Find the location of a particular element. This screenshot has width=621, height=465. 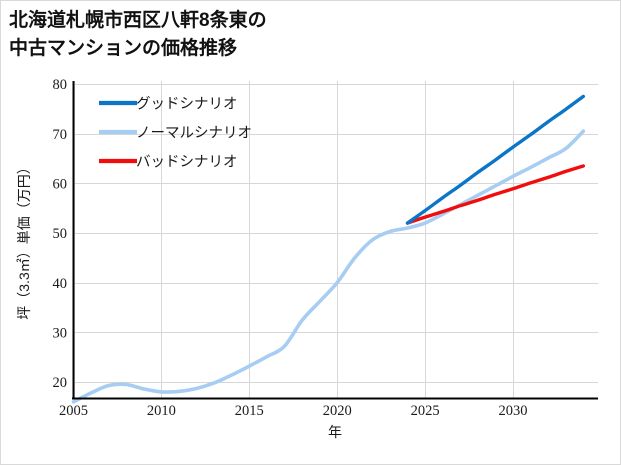

y-tick-label: 40 is located at coordinates (60, 284).